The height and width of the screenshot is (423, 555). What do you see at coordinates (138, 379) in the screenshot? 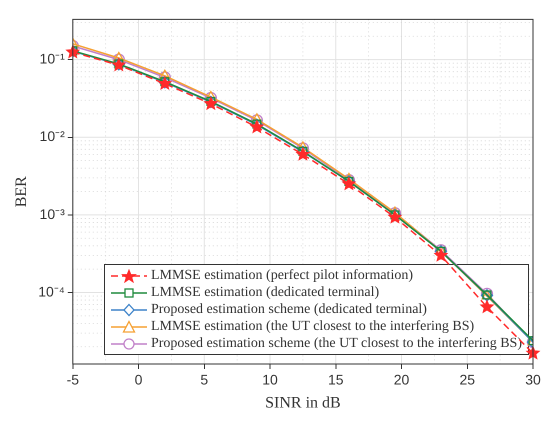
I see `x-tick-label: 0` at bounding box center [138, 379].